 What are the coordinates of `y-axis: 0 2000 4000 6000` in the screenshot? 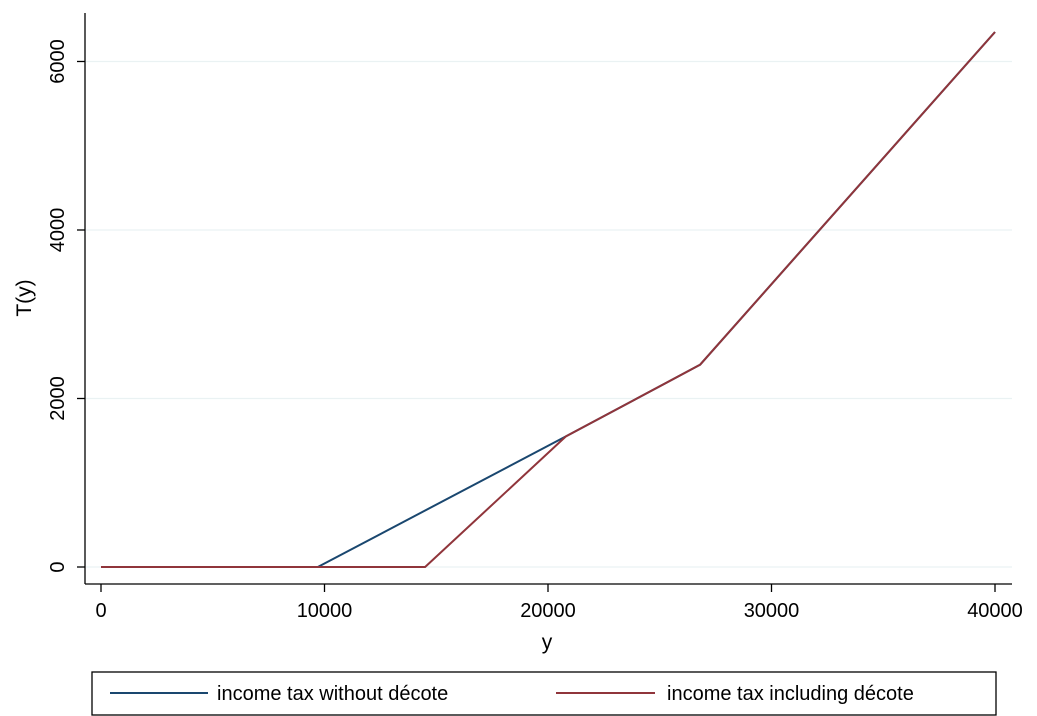 It's located at (66, 298).